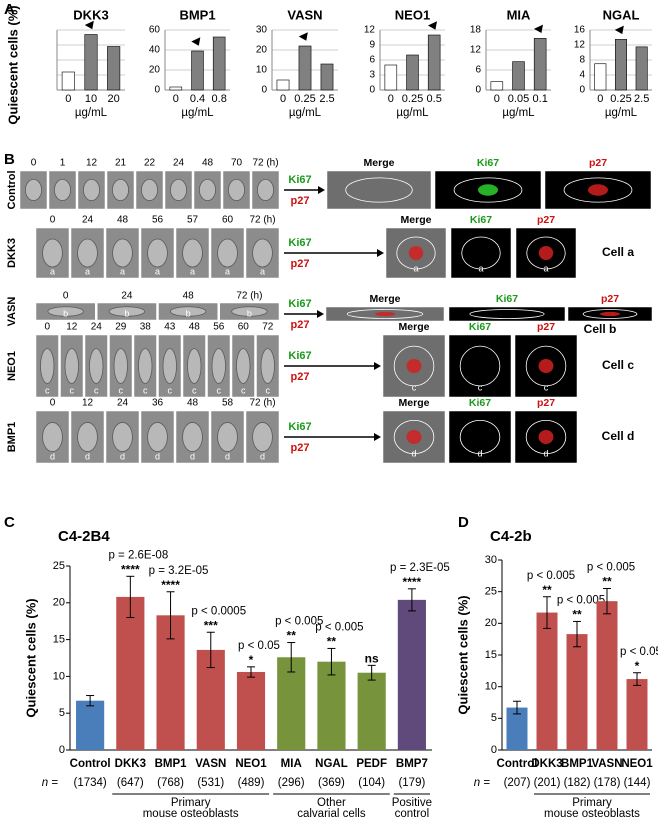 This screenshot has height=818, width=658. I want to click on time-label: 24, so click(123, 403).